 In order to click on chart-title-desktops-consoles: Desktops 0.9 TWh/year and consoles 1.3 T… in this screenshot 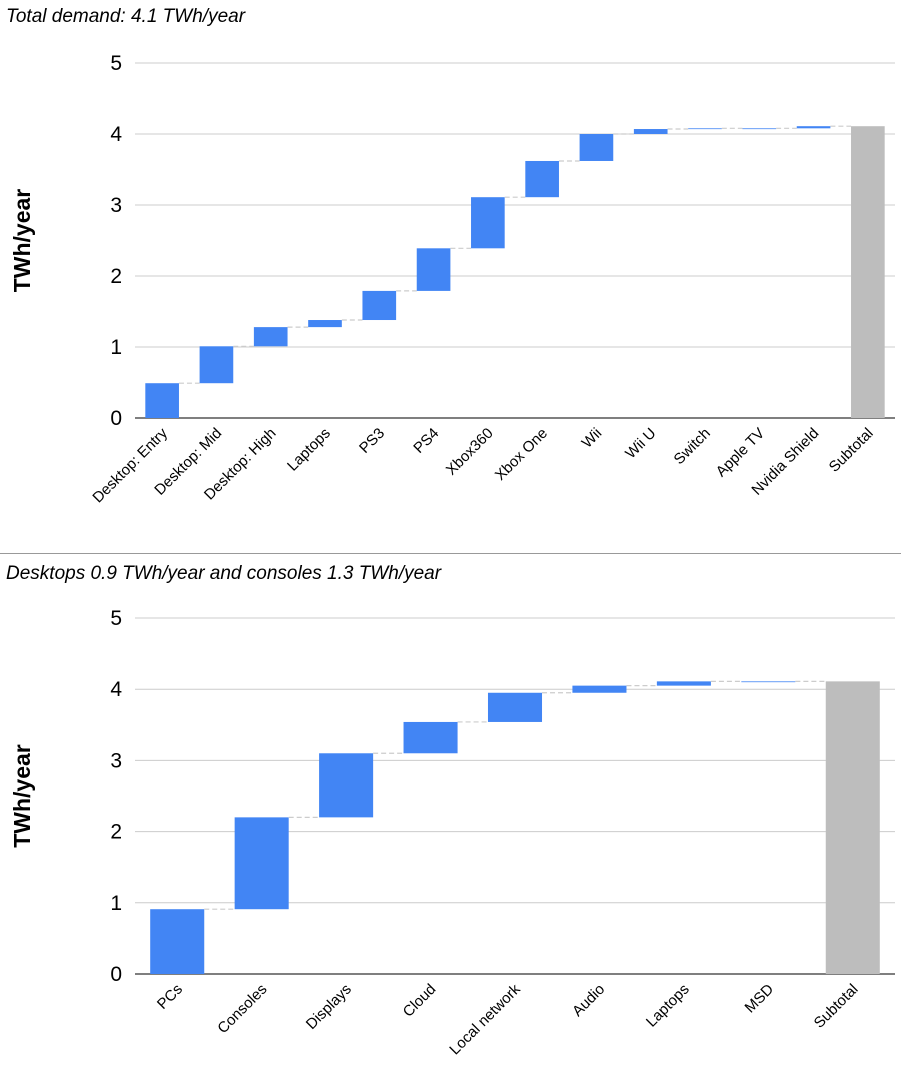, I will do `click(224, 573)`.